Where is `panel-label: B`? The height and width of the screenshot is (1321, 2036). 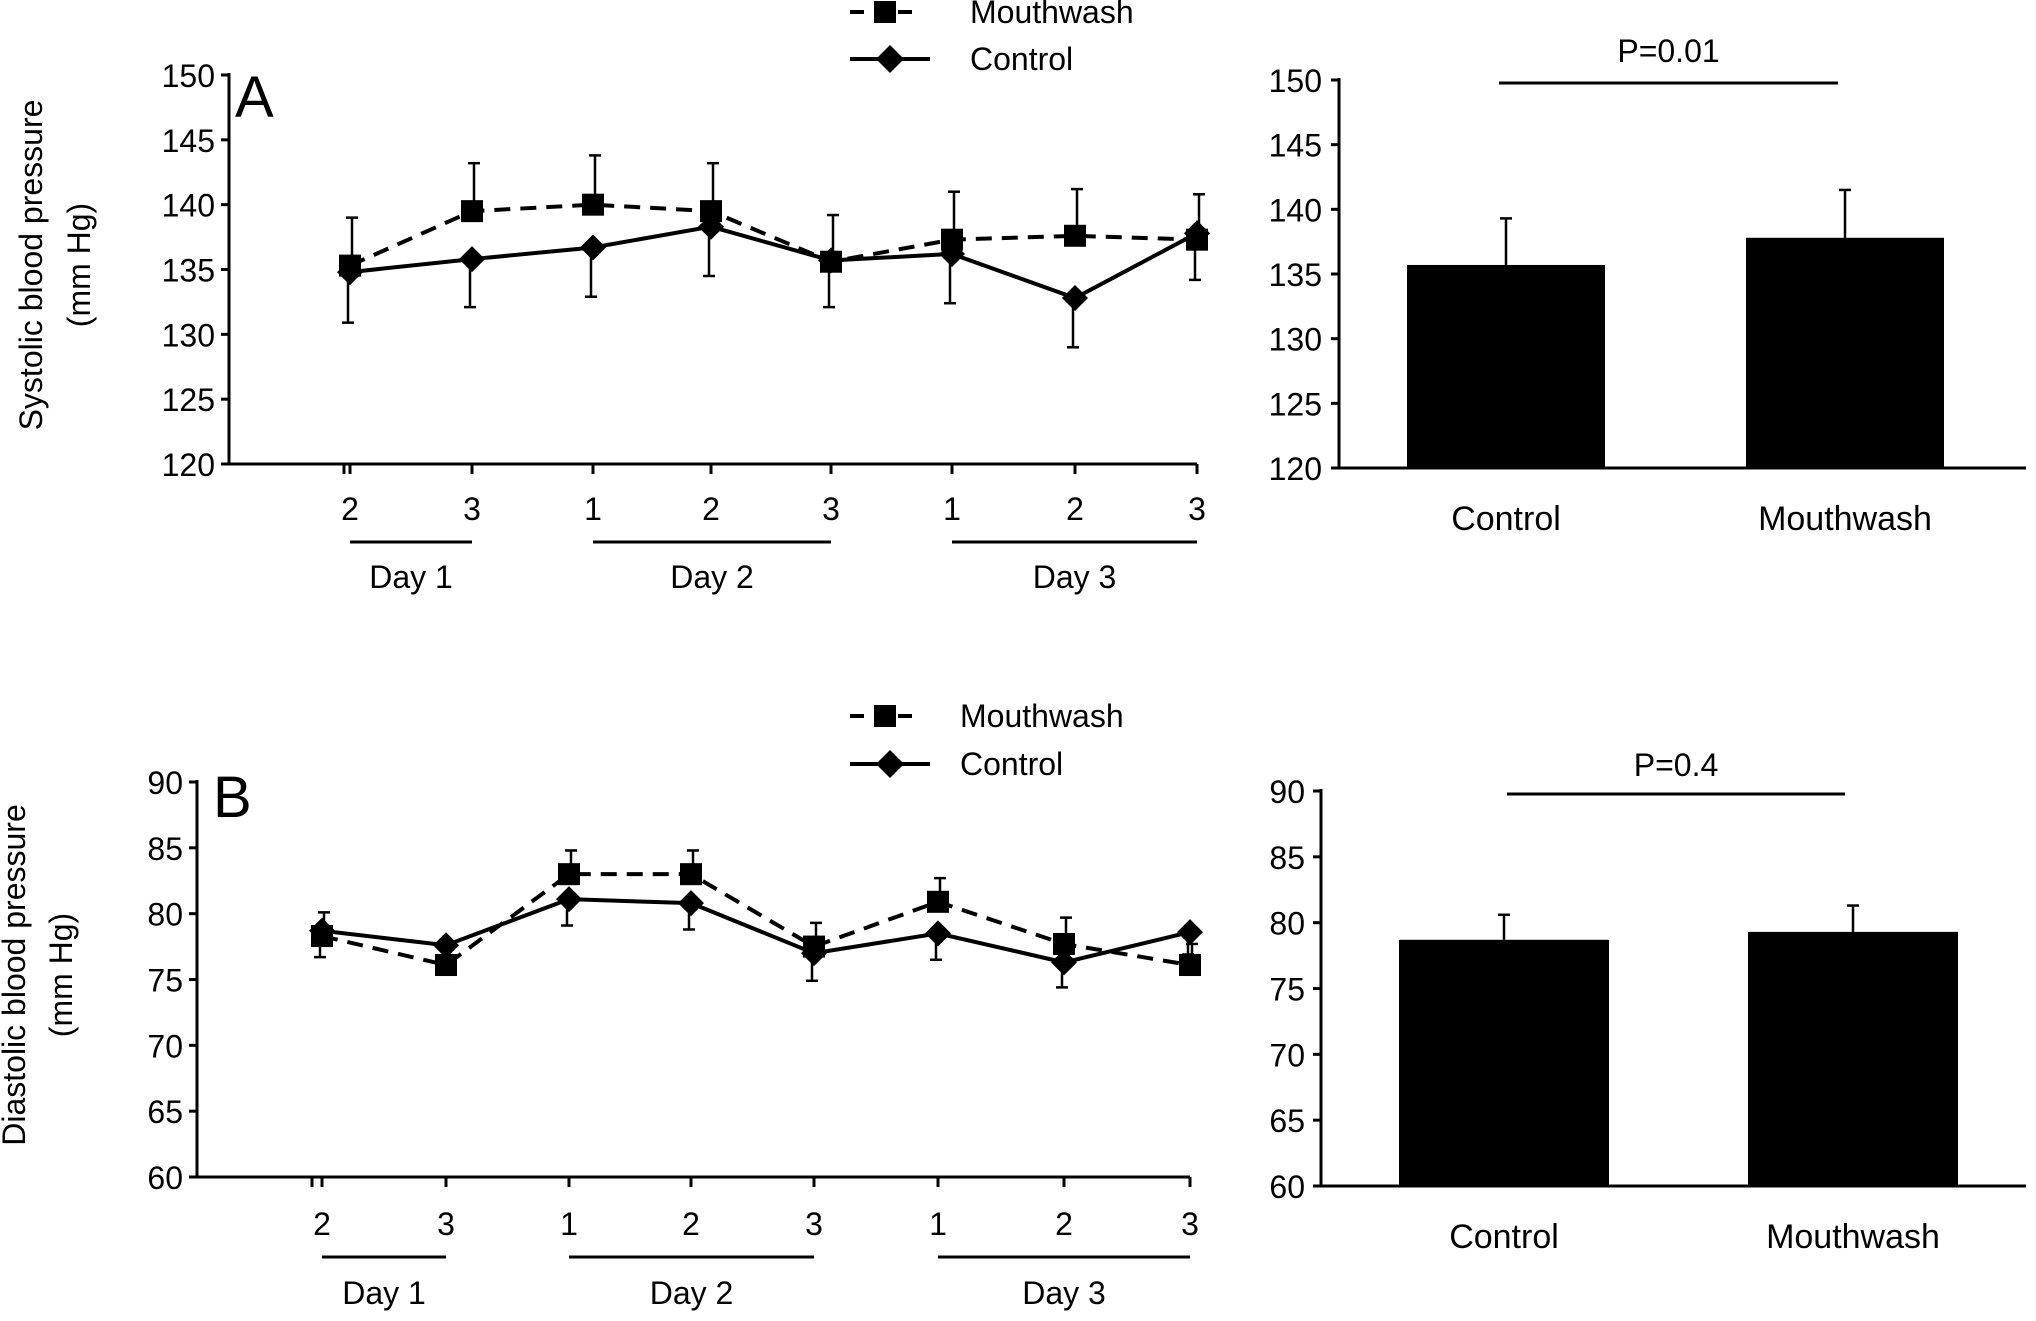
panel-label: B is located at coordinates (232, 797).